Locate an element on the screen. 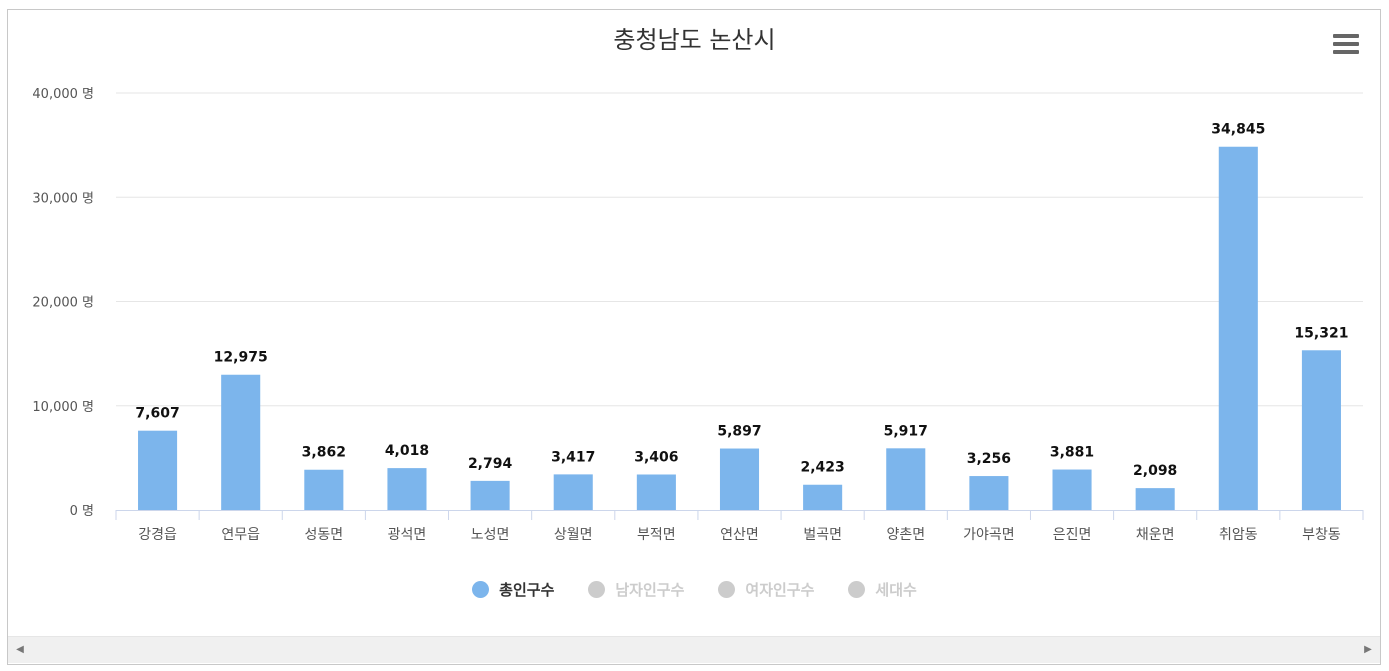  arrow-left-icon: ◀ is located at coordinates (20, 649).